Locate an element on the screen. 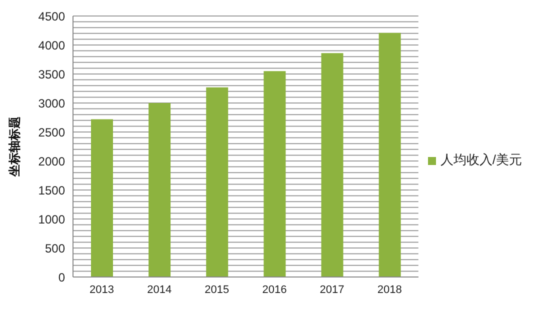 This screenshot has height=320, width=550. x-tick-label: 2018 is located at coordinates (389, 290).